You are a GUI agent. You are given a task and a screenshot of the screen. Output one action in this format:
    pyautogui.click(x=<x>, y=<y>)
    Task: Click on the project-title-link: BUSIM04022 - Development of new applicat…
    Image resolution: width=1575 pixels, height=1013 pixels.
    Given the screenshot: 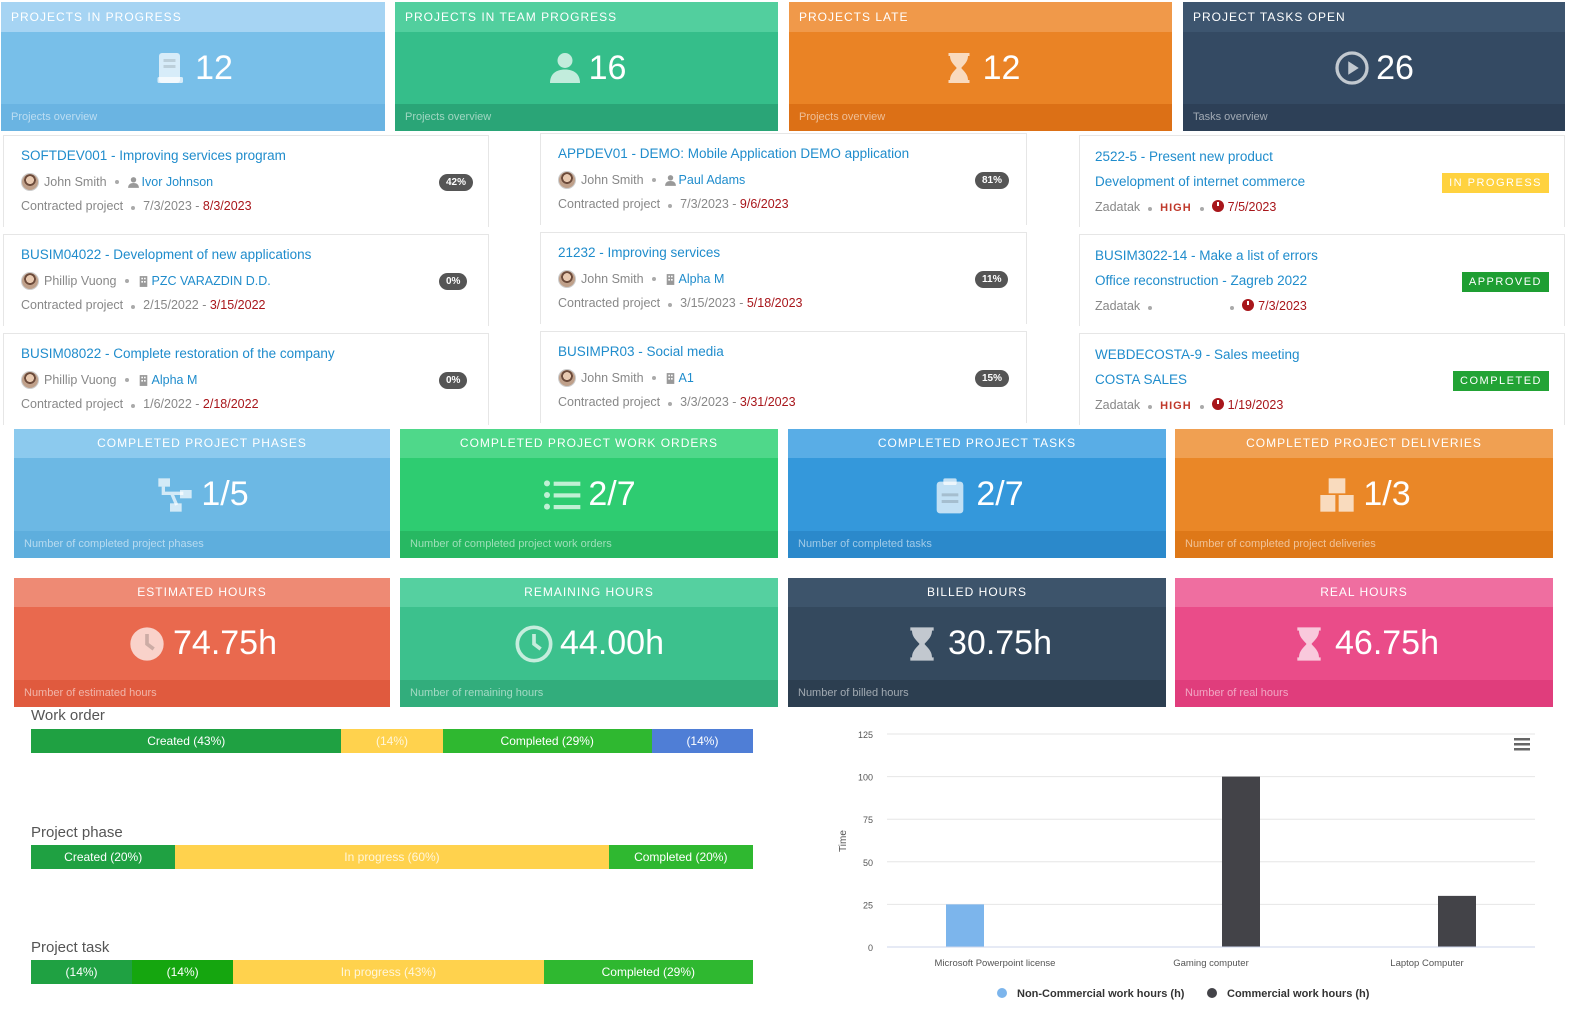 What is the action you would take?
    pyautogui.click(x=166, y=254)
    